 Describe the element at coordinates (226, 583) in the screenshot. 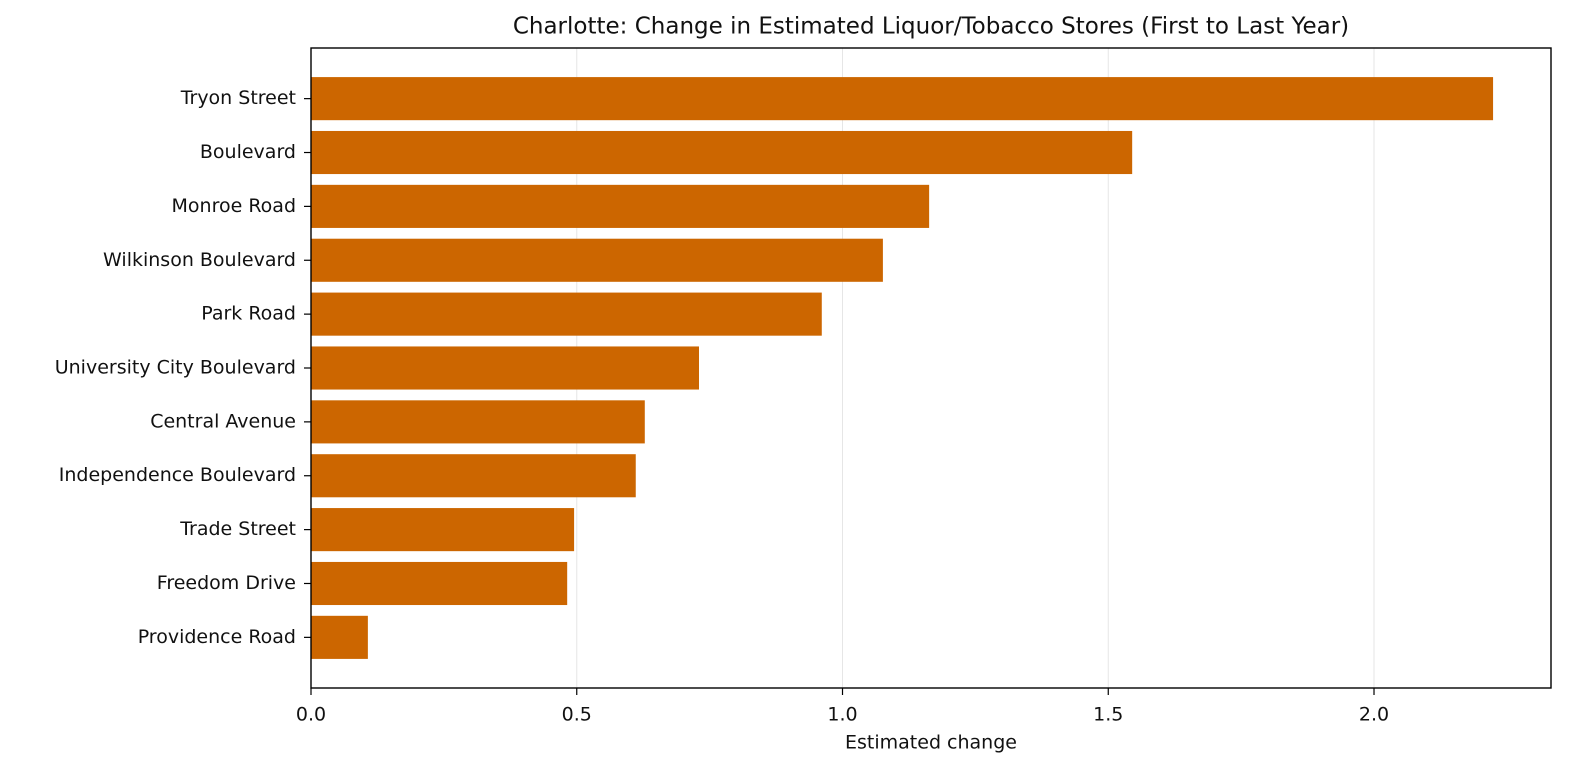

I see `y-tick-label: Freedom Drive` at that location.